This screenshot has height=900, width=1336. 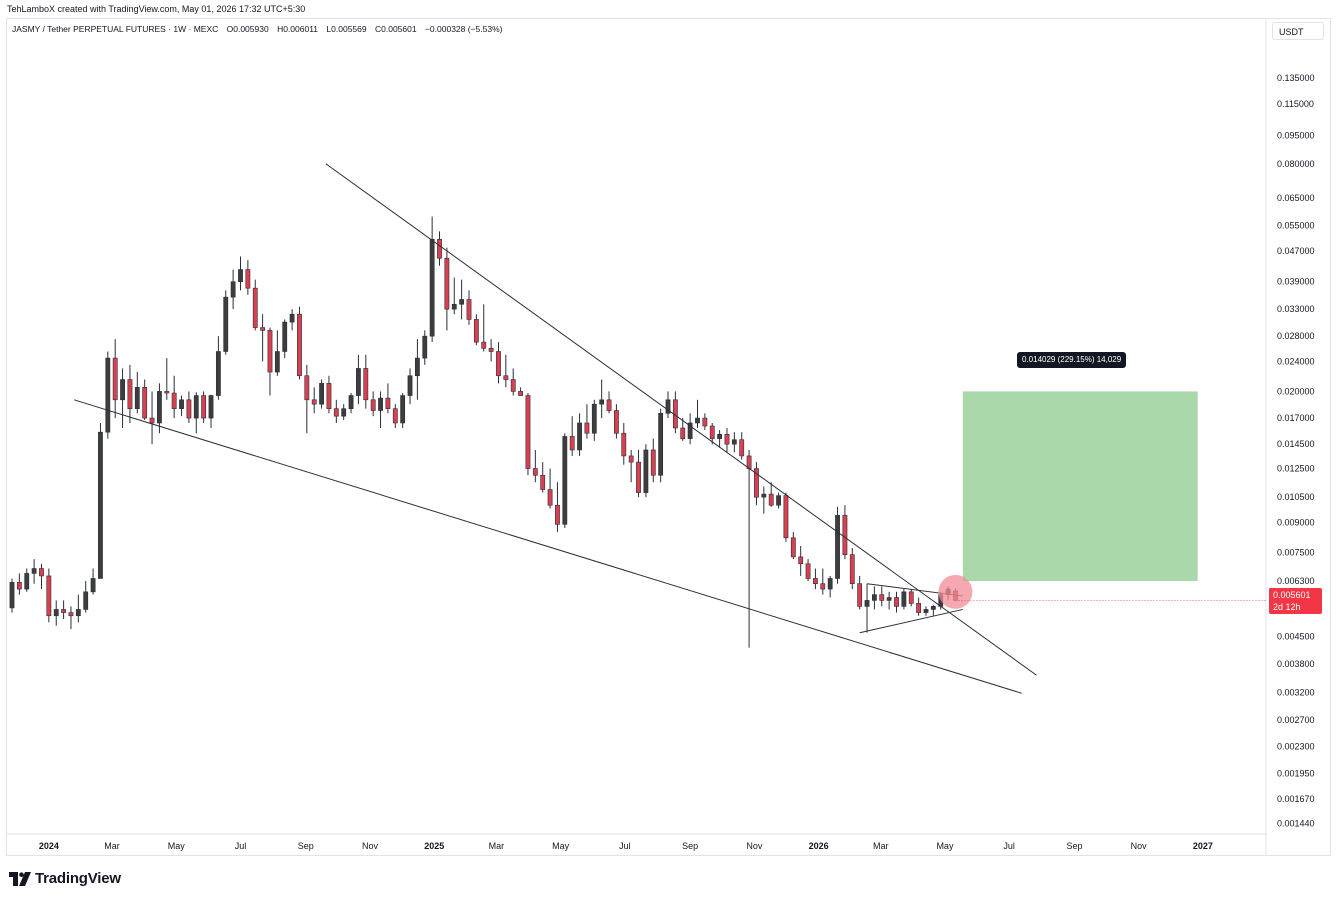 What do you see at coordinates (1296, 418) in the screenshot?
I see `price-tick-label: 0.017000` at bounding box center [1296, 418].